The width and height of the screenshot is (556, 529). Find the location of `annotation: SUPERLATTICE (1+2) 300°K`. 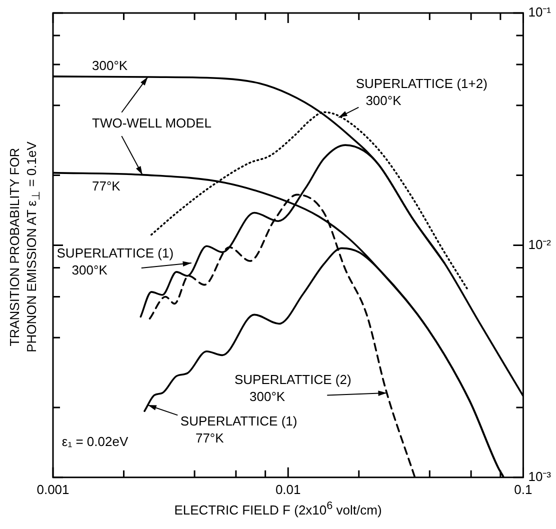

annotation: SUPERLATTICE (1+2) 300°K is located at coordinates (422, 92).